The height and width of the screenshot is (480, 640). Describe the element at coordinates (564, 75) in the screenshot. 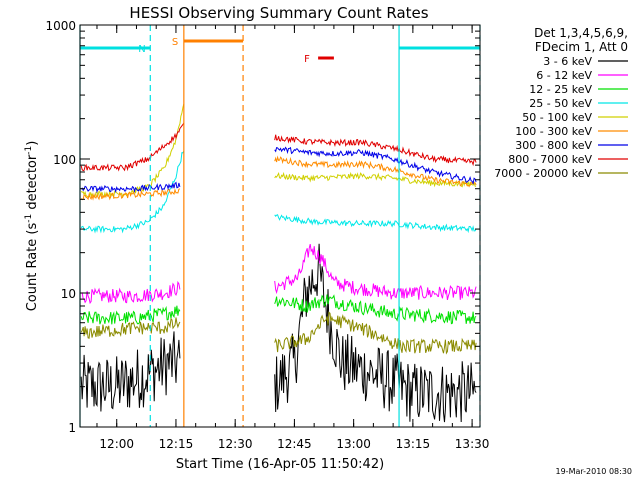

I see `legend-label-6-12-kev: 6 - 12 keV` at that location.